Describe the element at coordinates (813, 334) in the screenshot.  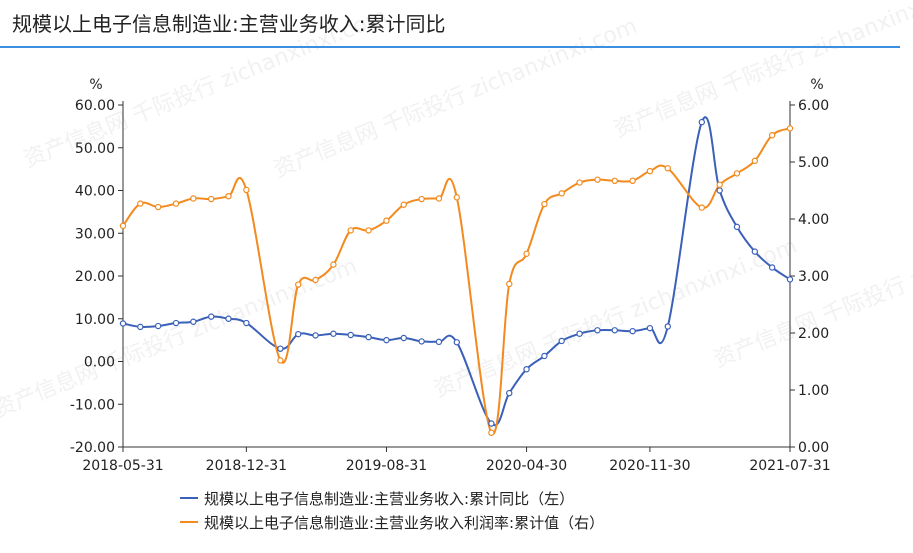
I see `y-right-tick-label: 2.00` at that location.